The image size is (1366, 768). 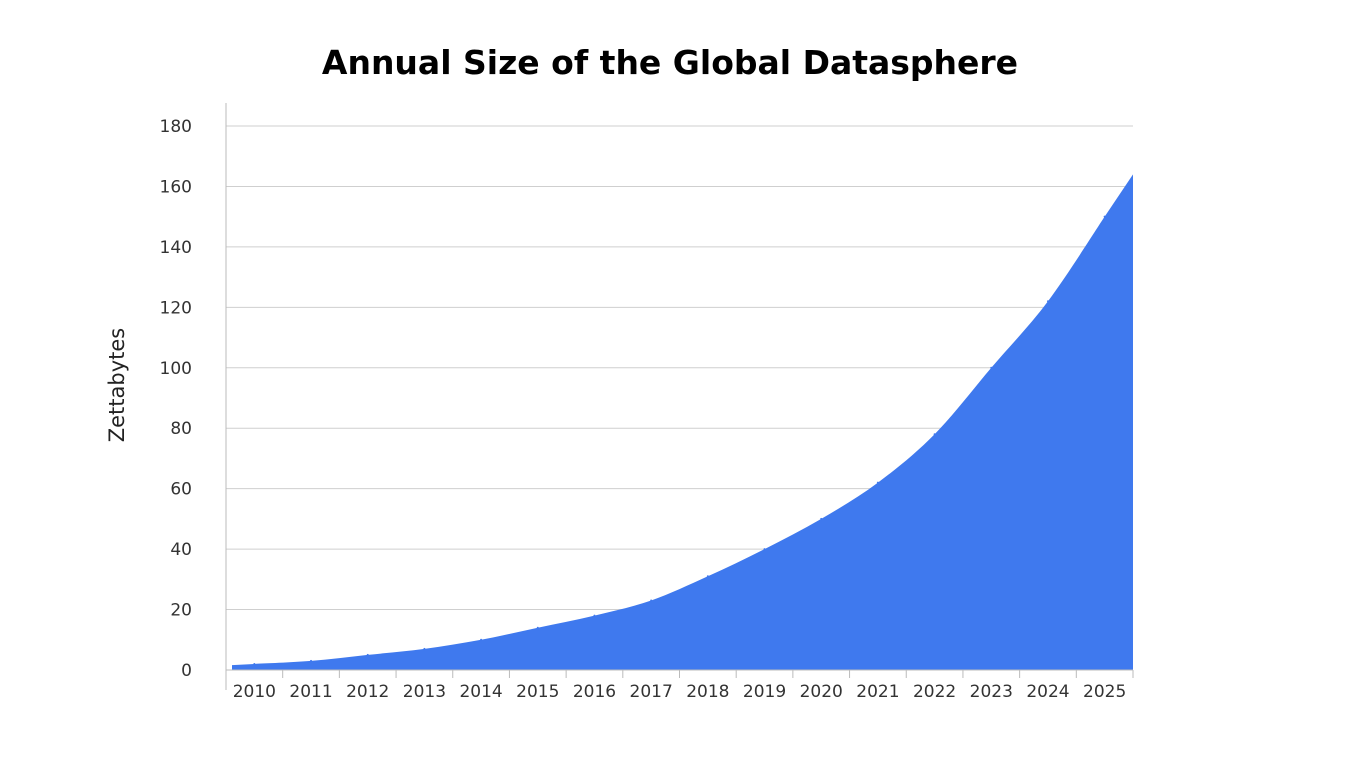 What do you see at coordinates (310, 692) in the screenshot?
I see `x-tick-label: 2011` at bounding box center [310, 692].